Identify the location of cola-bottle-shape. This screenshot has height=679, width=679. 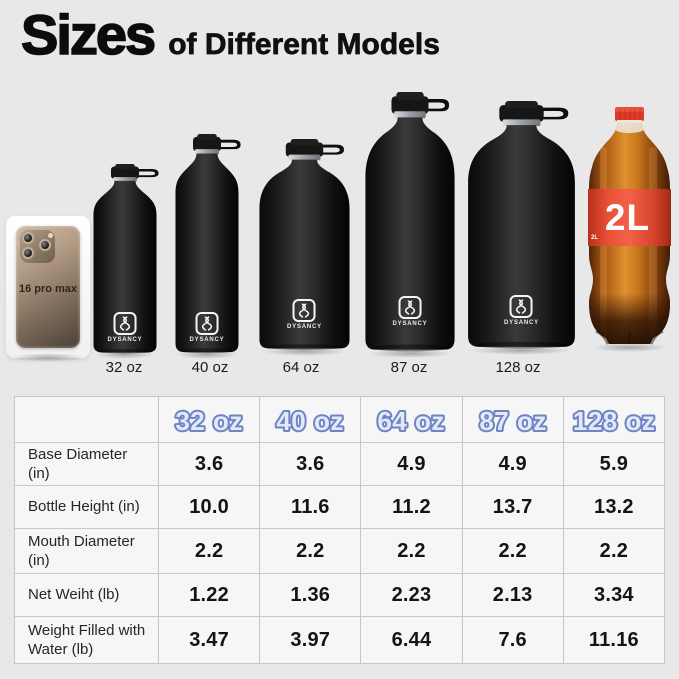
(629, 226).